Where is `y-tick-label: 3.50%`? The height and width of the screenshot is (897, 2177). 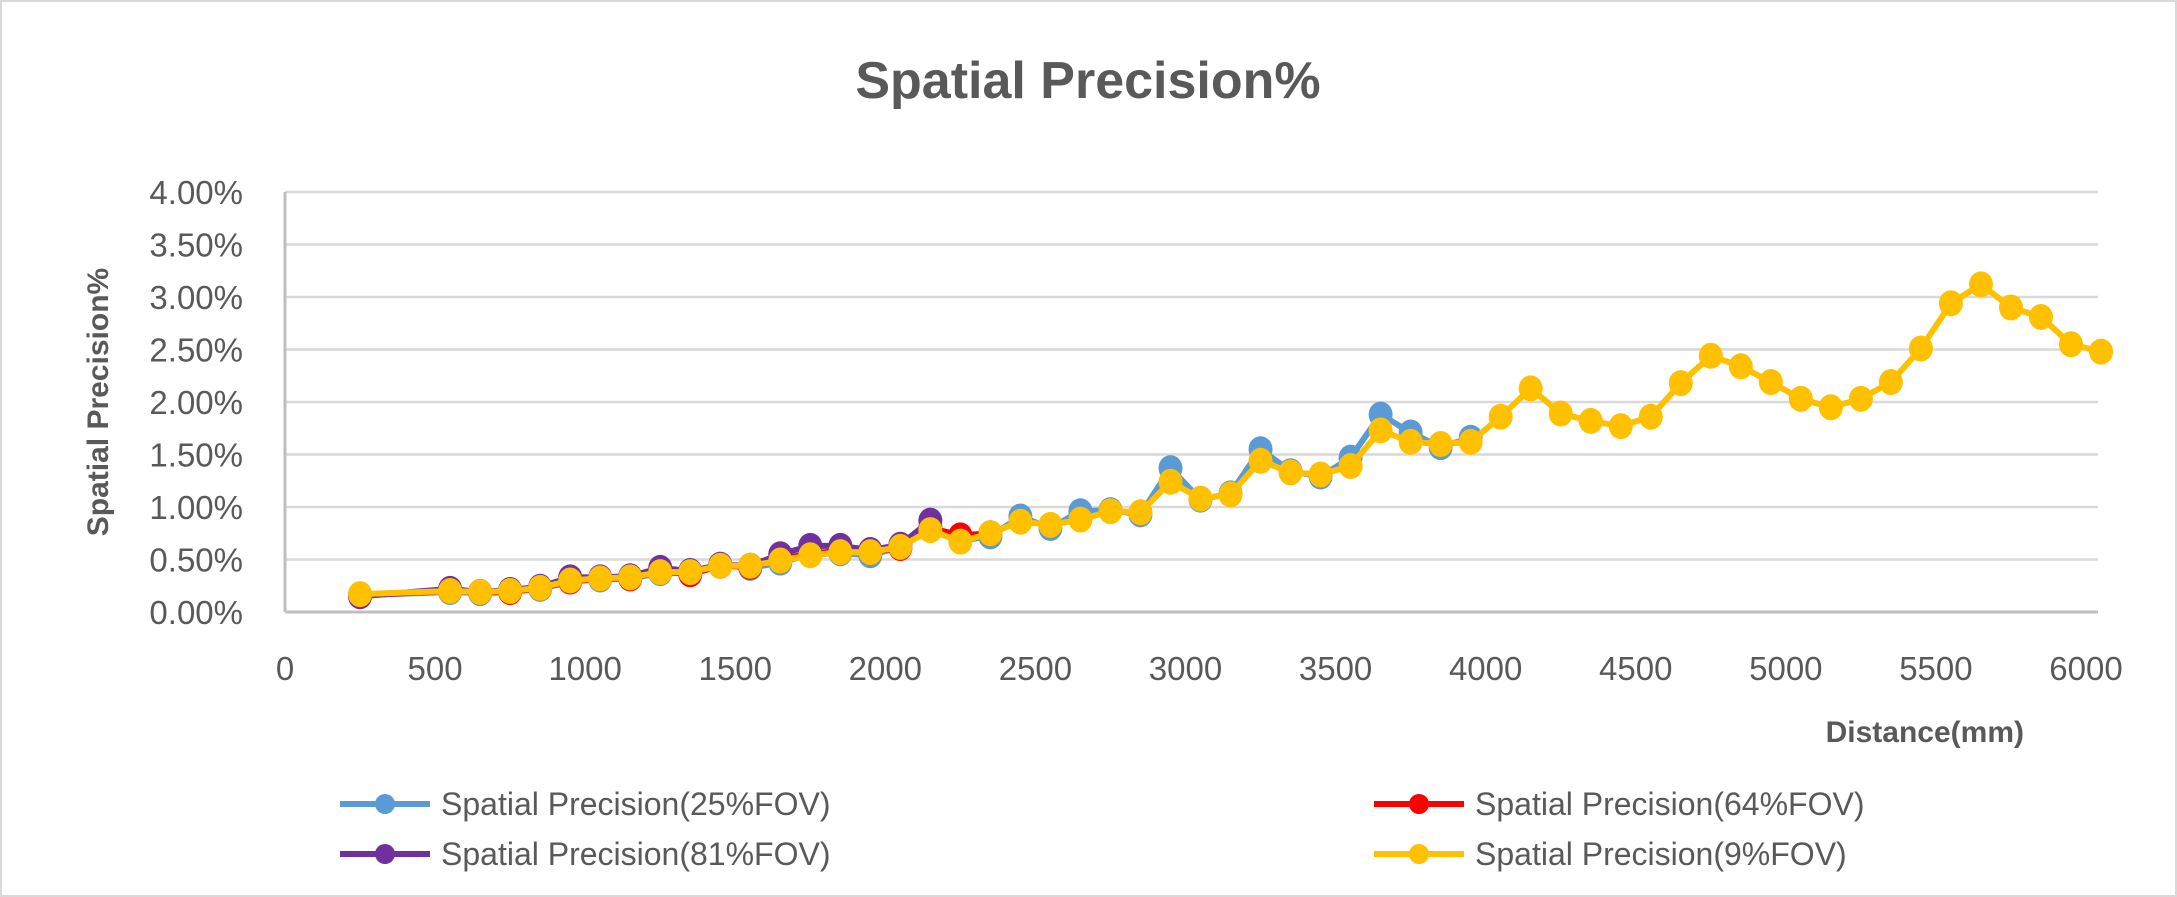 y-tick-label: 3.50% is located at coordinates (196, 245).